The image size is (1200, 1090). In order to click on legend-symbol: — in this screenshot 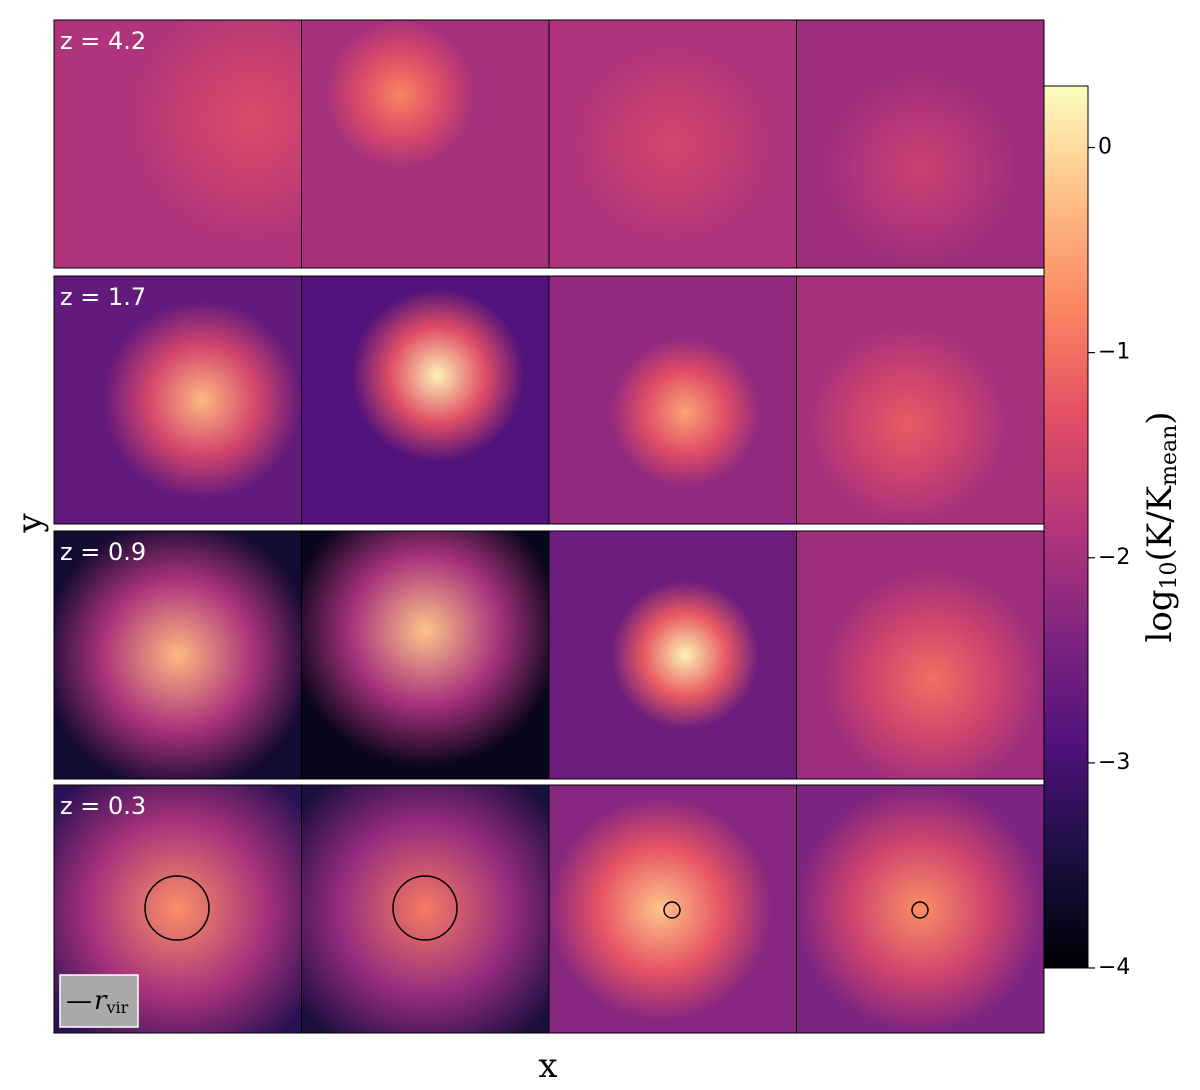, I will do `click(79, 1001)`.